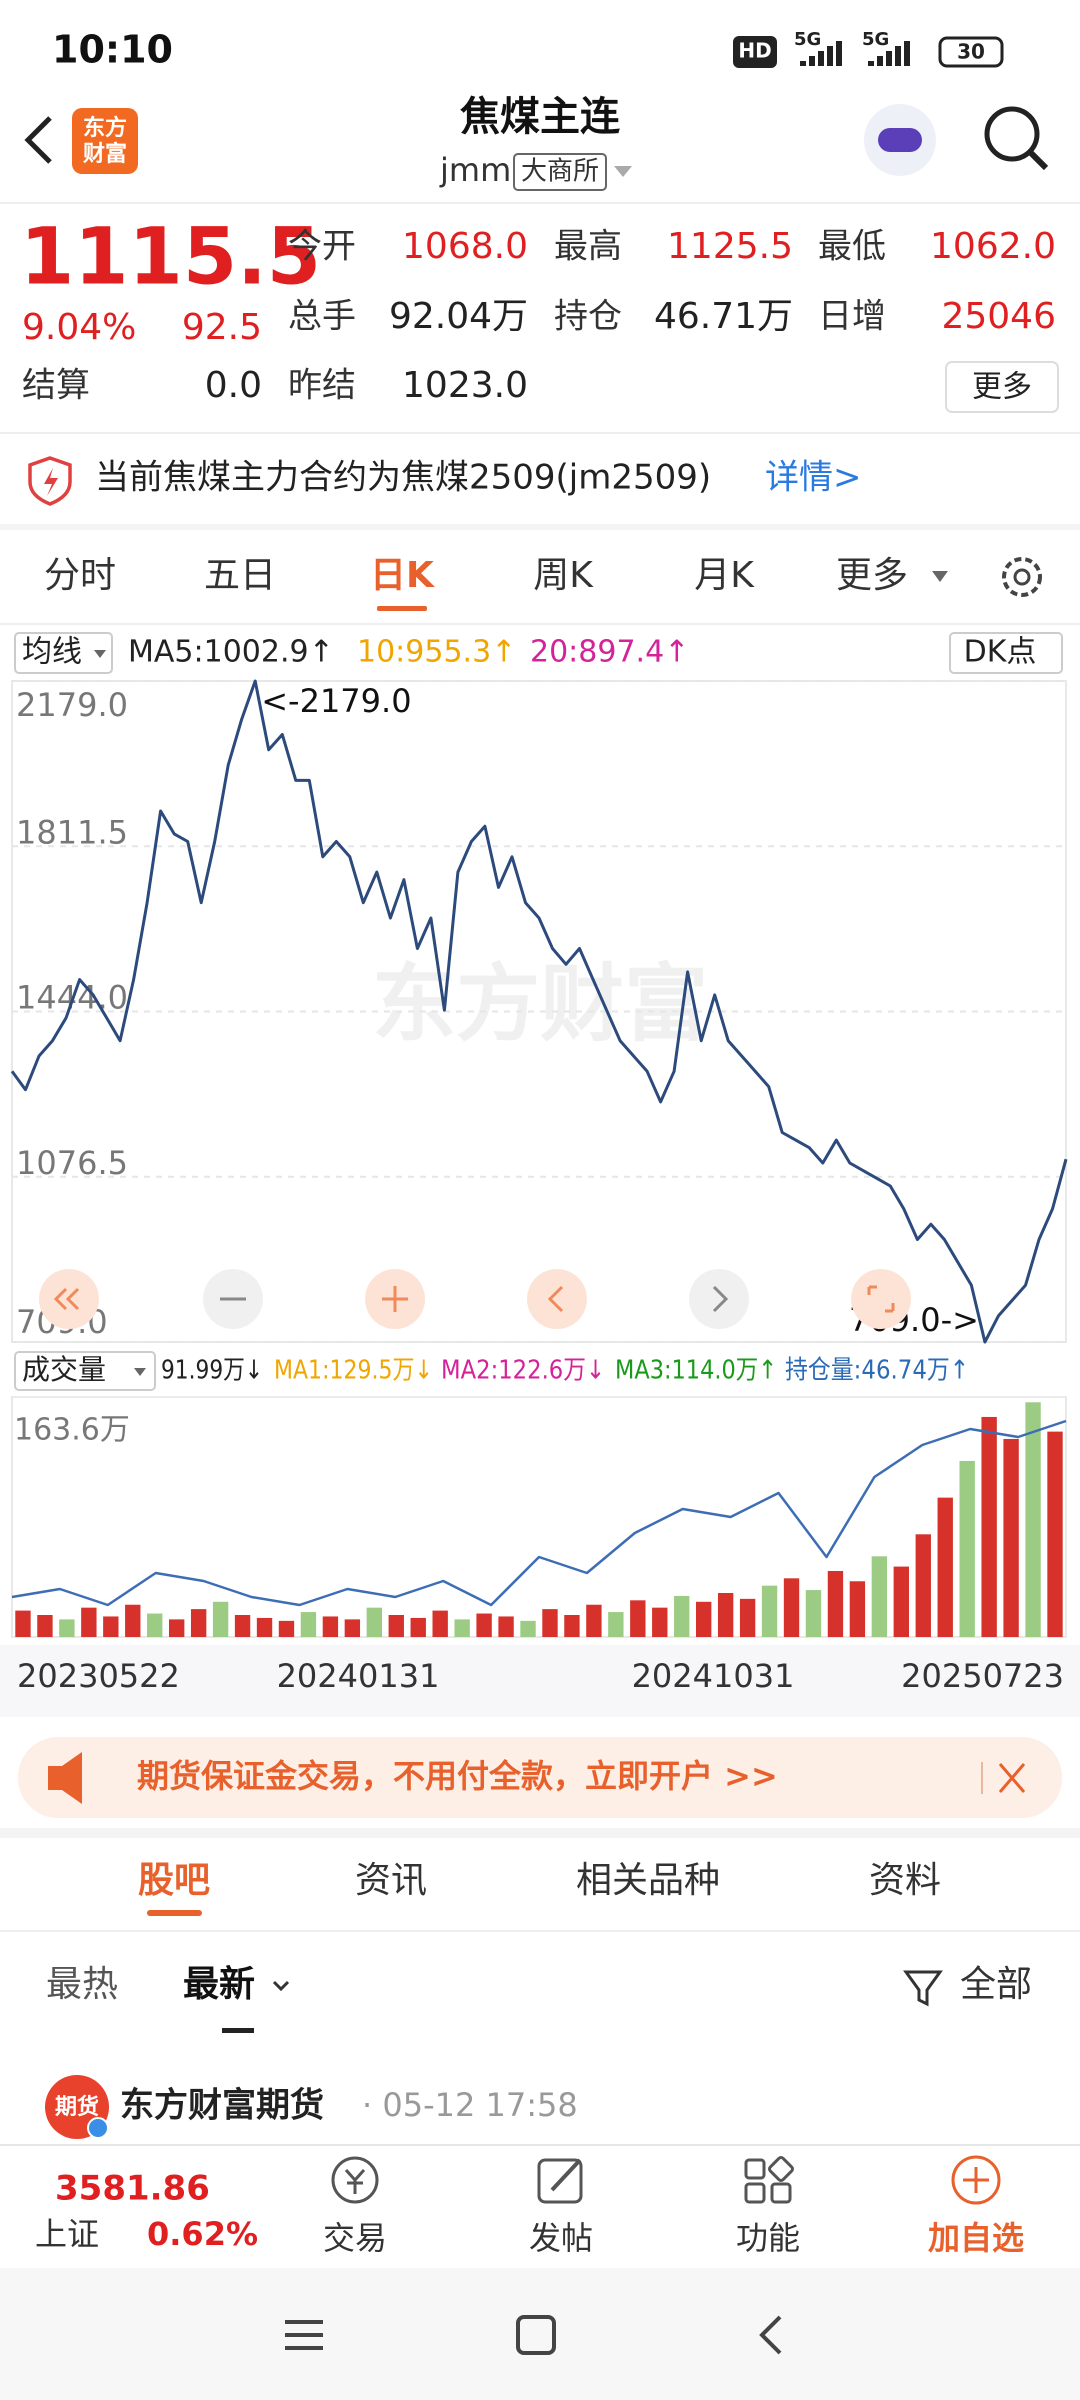 This screenshot has height=2400, width=1080. Describe the element at coordinates (458, 316) in the screenshot. I see `field-value: 92.04万` at that location.